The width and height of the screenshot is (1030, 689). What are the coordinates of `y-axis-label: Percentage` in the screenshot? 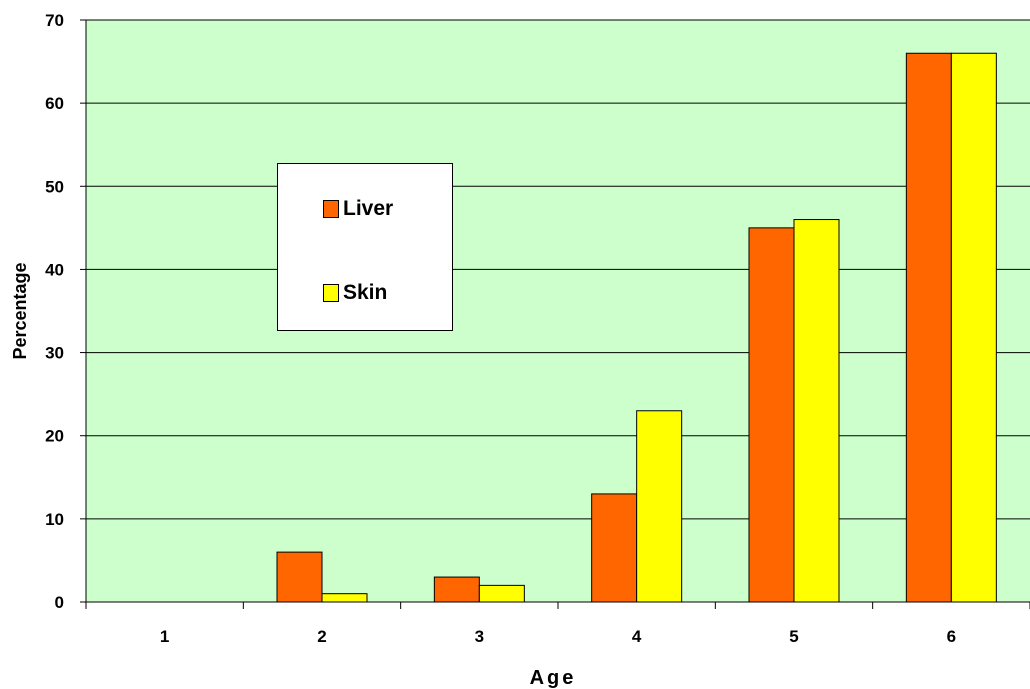 It's located at (20, 310).